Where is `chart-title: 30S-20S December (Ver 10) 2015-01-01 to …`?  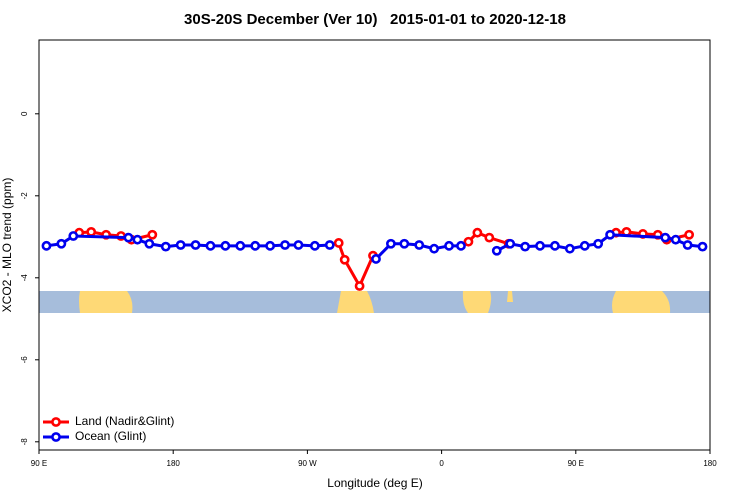 chart-title: 30S-20S December (Ver 10) 2015-01-01 to … is located at coordinates (375, 19).